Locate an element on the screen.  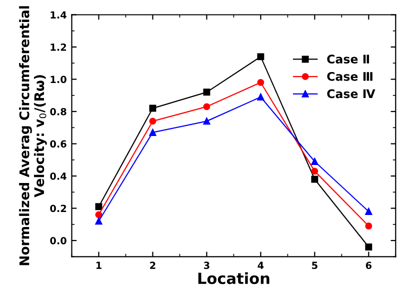
legend-label: Case Ⅲ is located at coordinates (349, 76).